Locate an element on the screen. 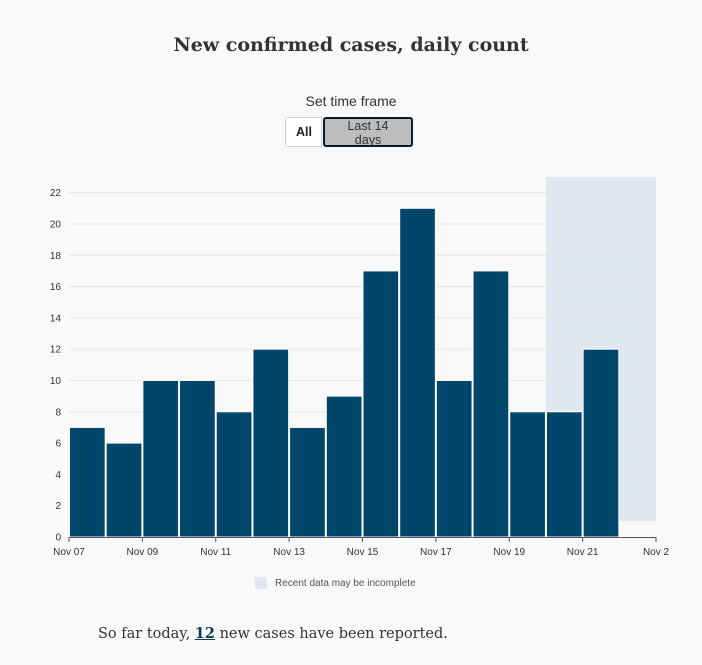 This screenshot has height=665, width=702. page-title: New confirmed cases, daily count is located at coordinates (351, 45).